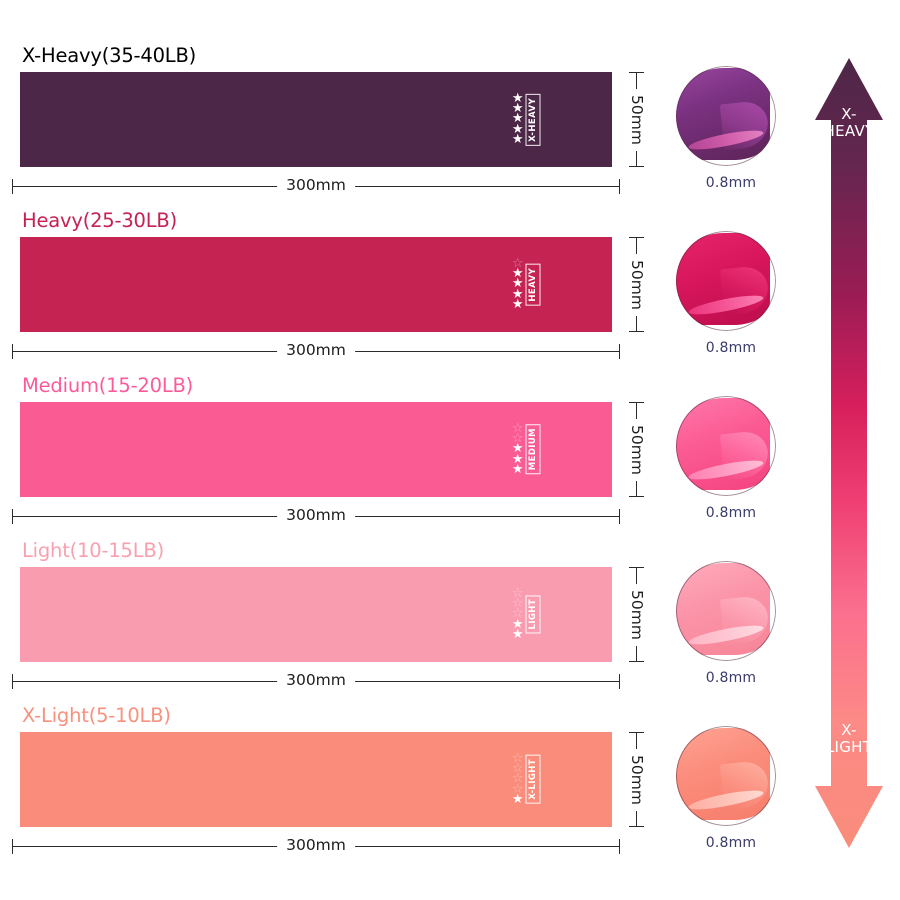 Image resolution: width=900 pixels, height=900 pixels. I want to click on band-mark-medium: ☆ ☆ ★ ★ ★ MEDIUM, so click(526, 450).